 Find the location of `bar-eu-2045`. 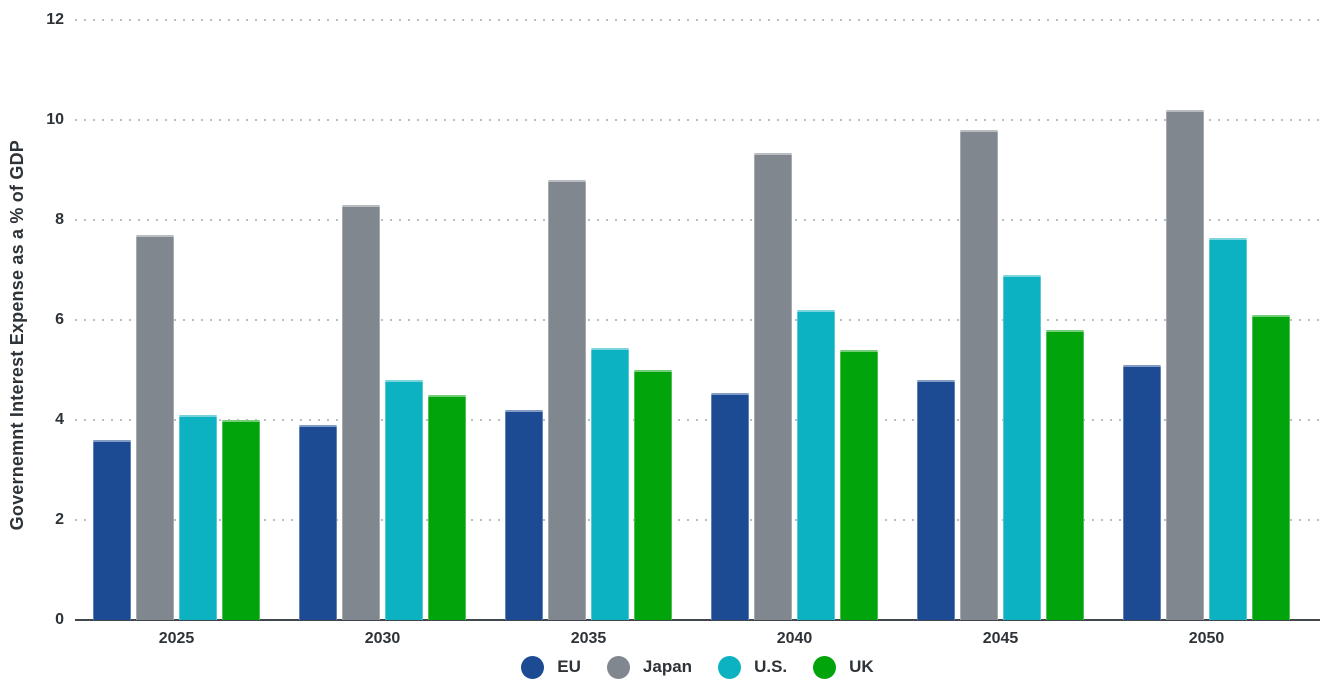

bar-eu-2045 is located at coordinates (936, 500).